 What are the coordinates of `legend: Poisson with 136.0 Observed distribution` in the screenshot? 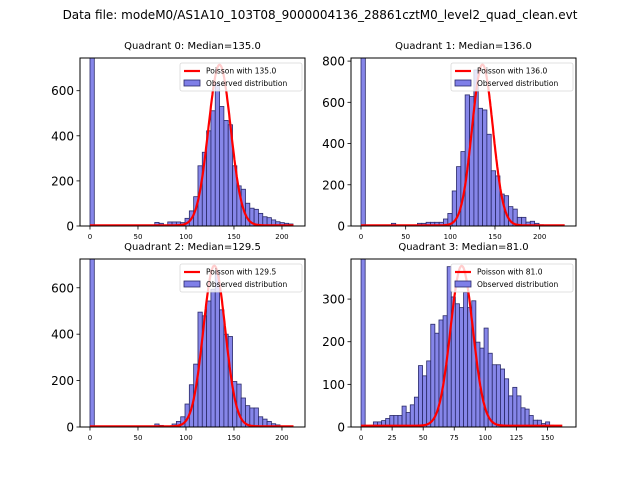 It's located at (512, 77).